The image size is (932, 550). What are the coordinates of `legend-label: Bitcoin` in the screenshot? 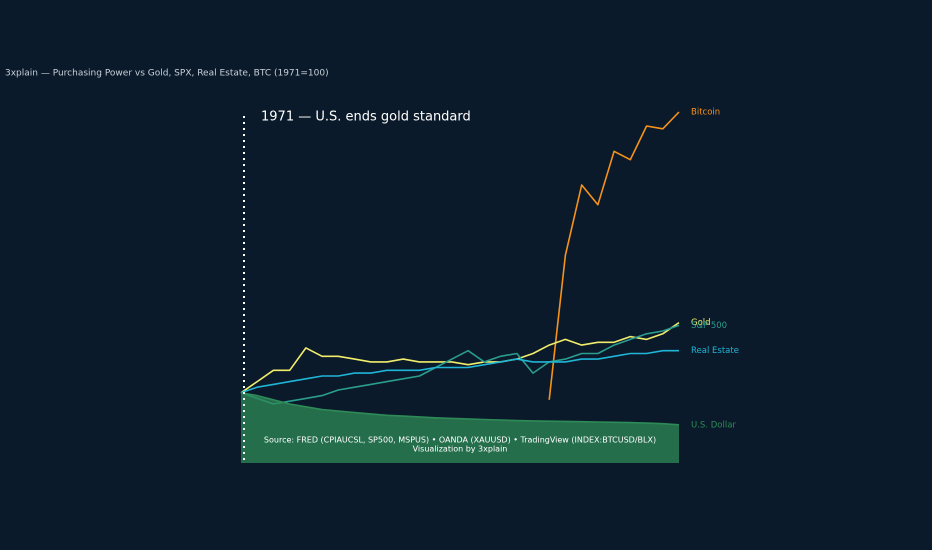 It's located at (705, 113).